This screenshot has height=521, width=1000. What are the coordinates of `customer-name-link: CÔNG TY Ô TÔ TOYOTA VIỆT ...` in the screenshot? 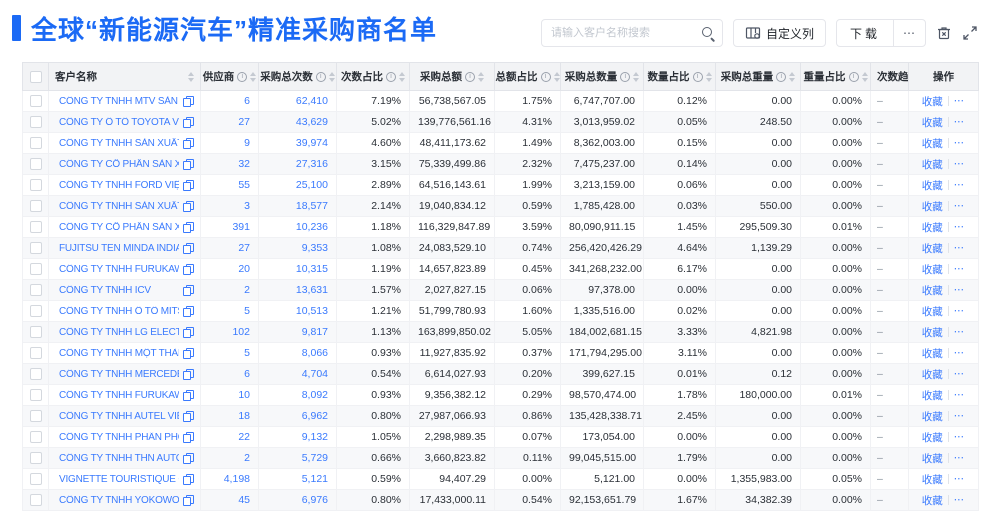 It's located at (119, 122).